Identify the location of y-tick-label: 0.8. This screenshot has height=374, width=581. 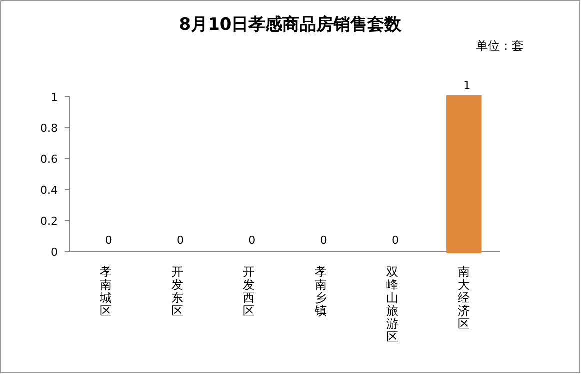
(49, 128).